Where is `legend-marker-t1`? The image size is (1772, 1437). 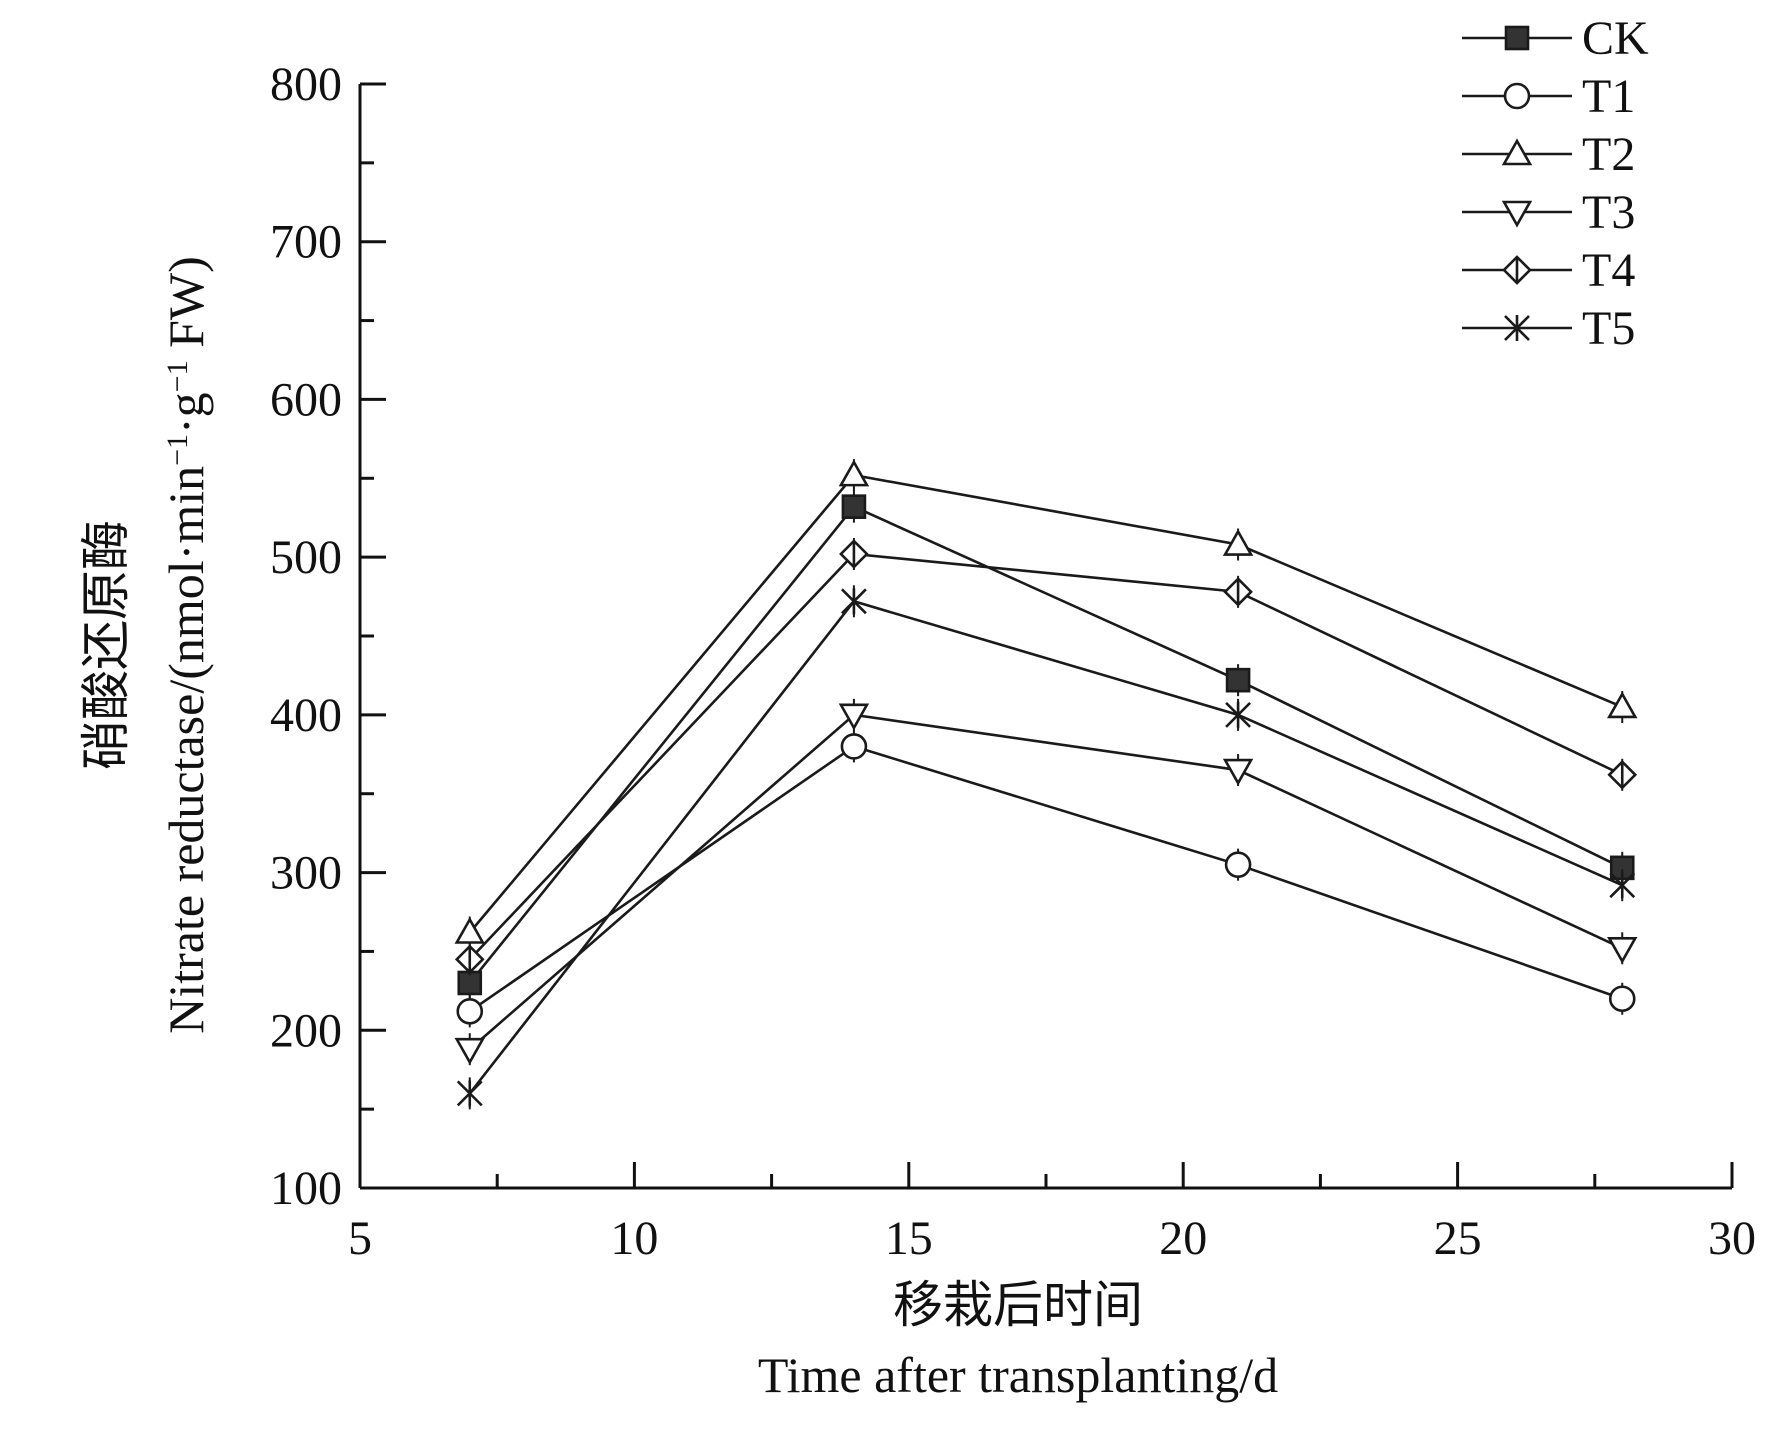 legend-marker-t1 is located at coordinates (1517, 96).